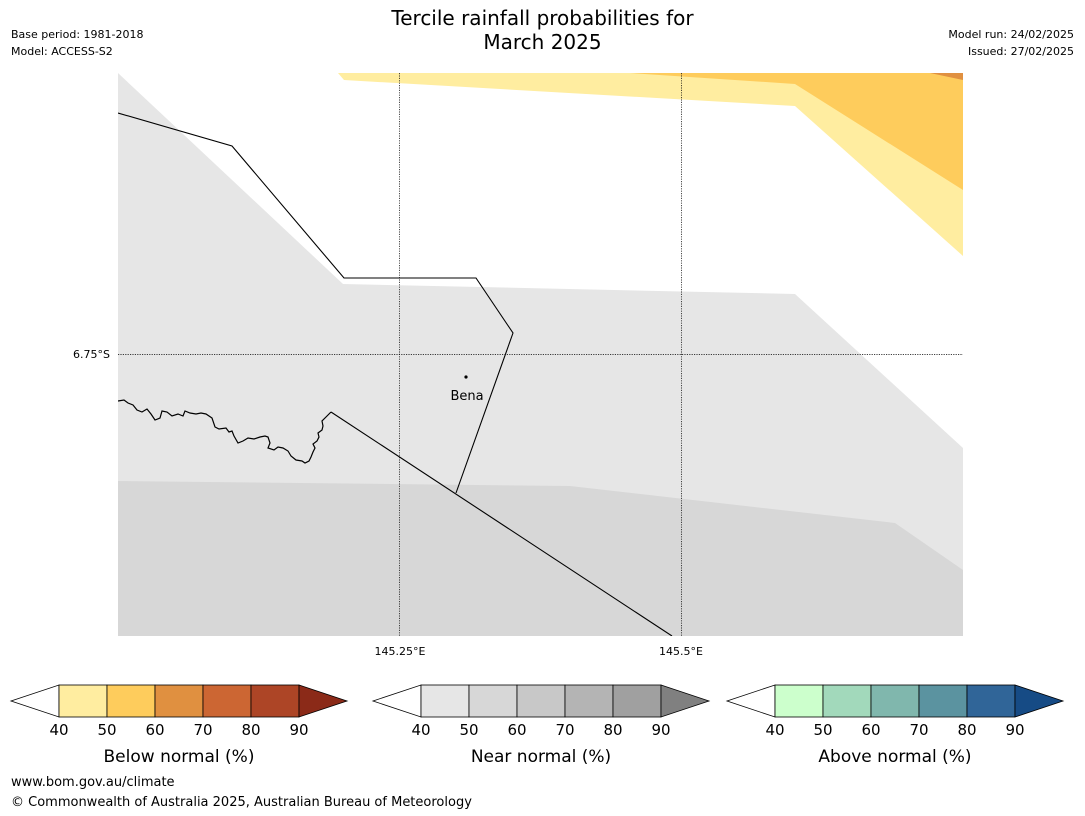 This screenshot has height=816, width=1085. Describe the element at coordinates (400, 651) in the screenshot. I see `longitude-label-1: 145.25°E` at that location.